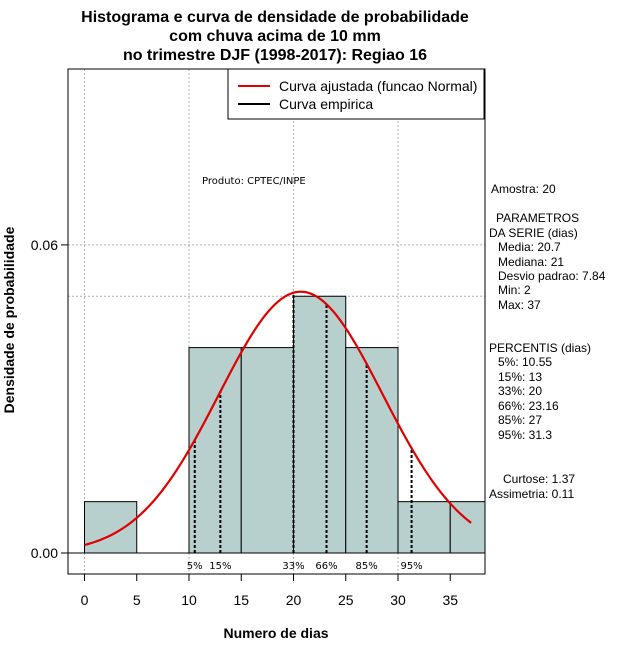 This screenshot has height=660, width=640. I want to click on pct-85: 85%: 27, so click(520, 420).